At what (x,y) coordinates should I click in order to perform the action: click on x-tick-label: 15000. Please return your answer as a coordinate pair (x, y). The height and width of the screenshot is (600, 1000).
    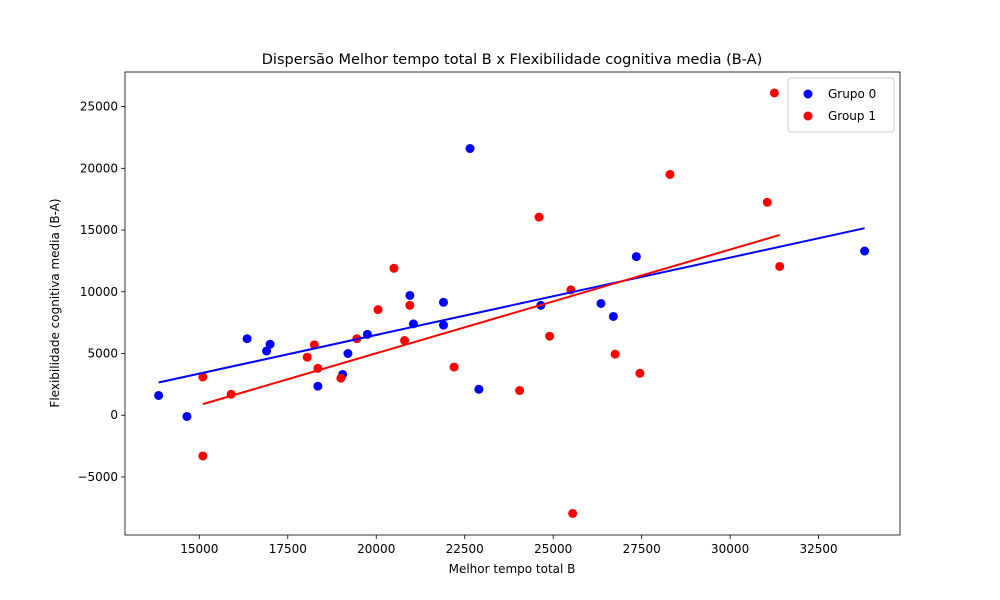
    Looking at the image, I should click on (199, 549).